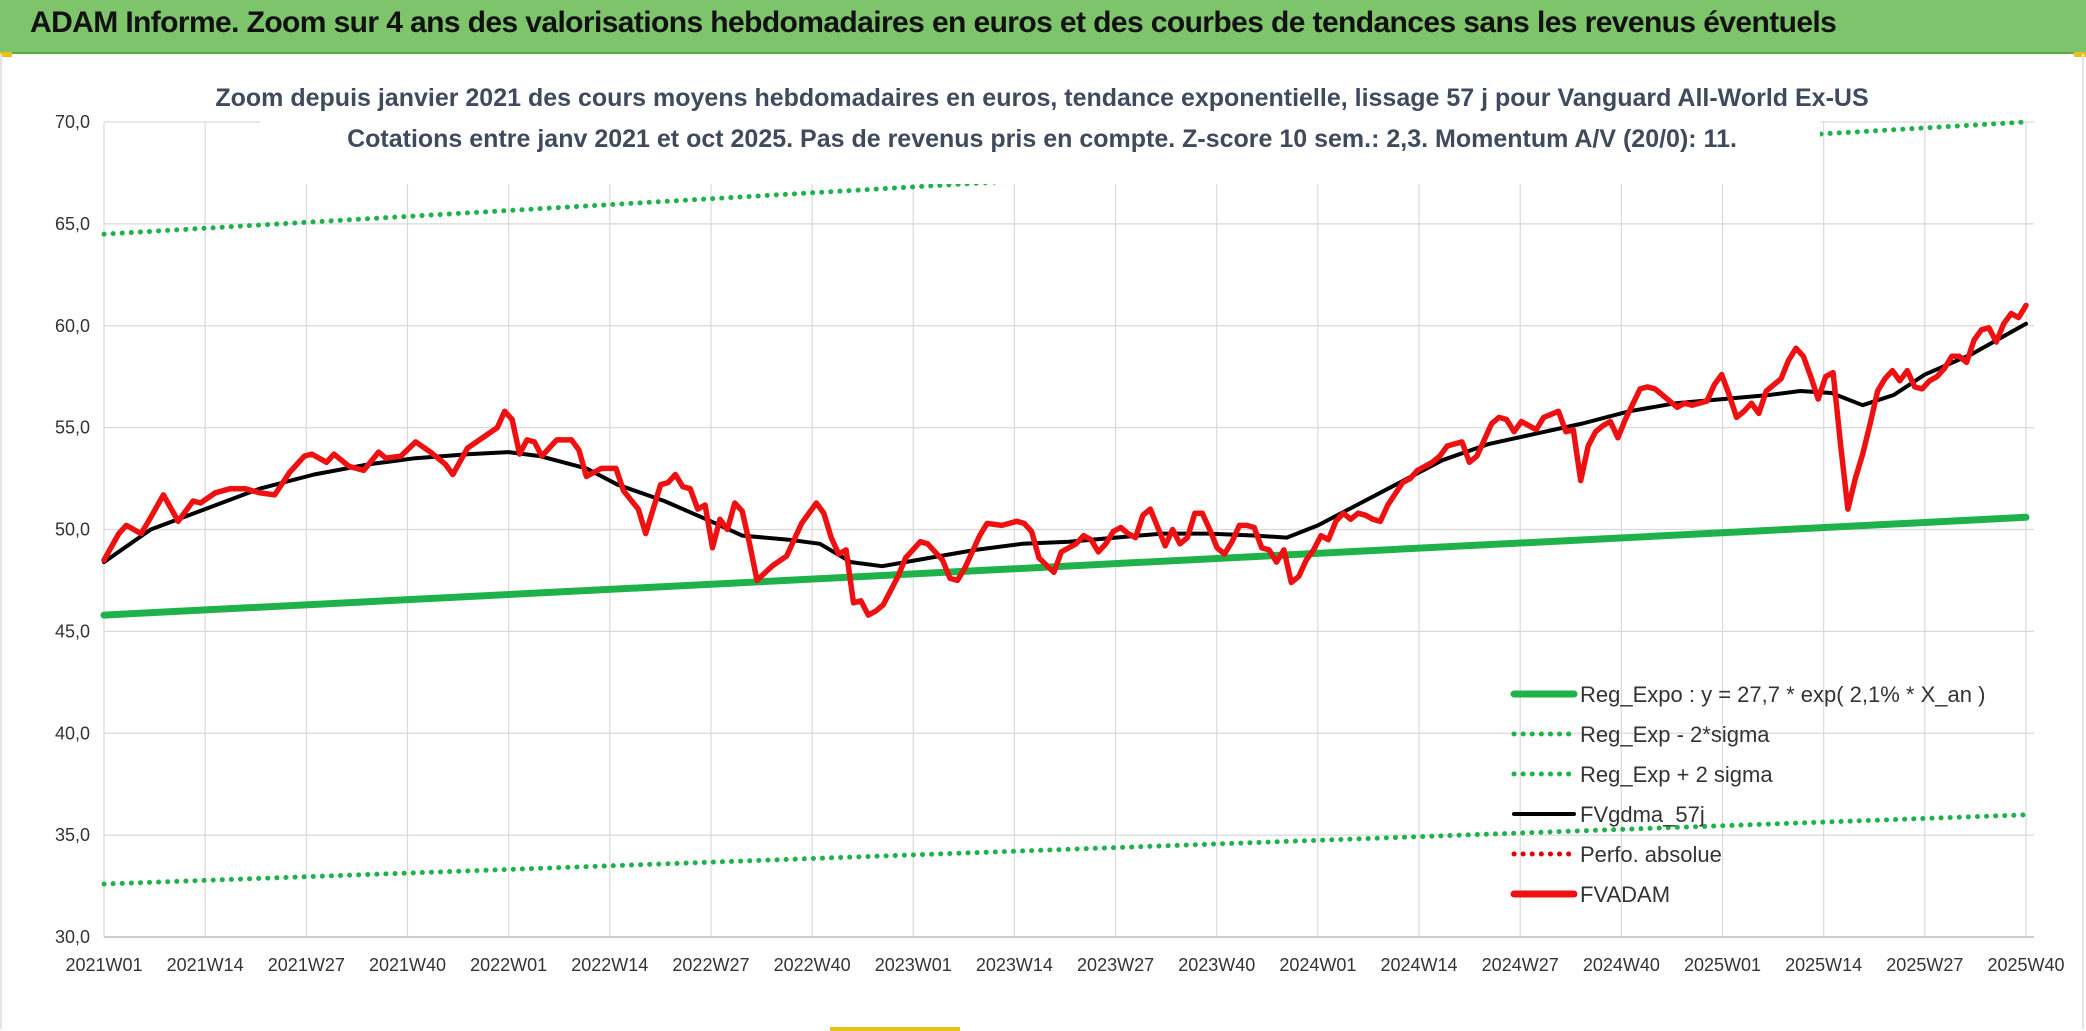 The image size is (2086, 1031). I want to click on x-tick-label: 2024W01, so click(1317, 965).